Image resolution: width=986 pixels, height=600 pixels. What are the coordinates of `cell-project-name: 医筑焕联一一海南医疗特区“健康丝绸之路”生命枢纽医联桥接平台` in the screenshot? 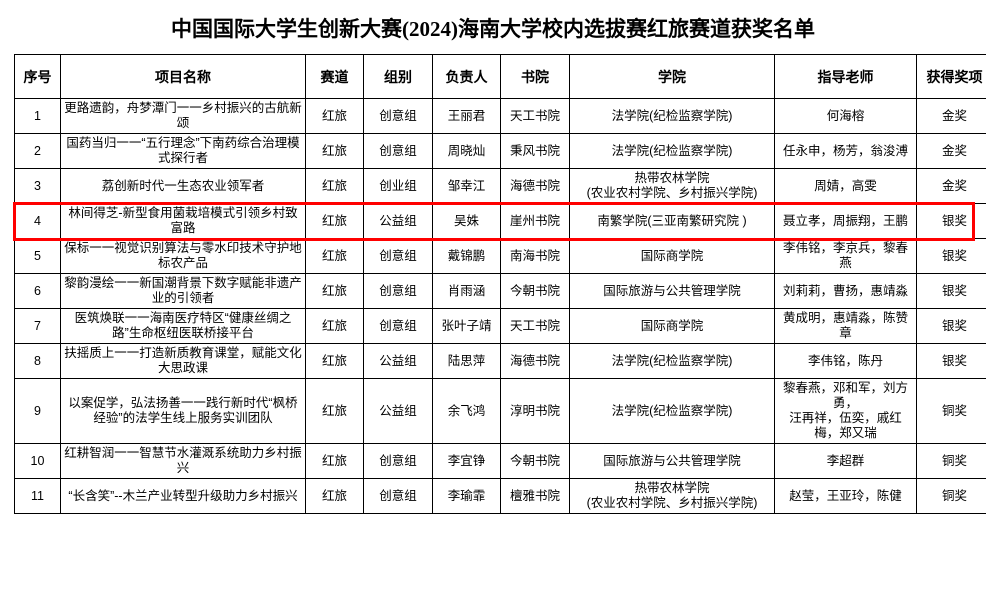 It's located at (183, 326).